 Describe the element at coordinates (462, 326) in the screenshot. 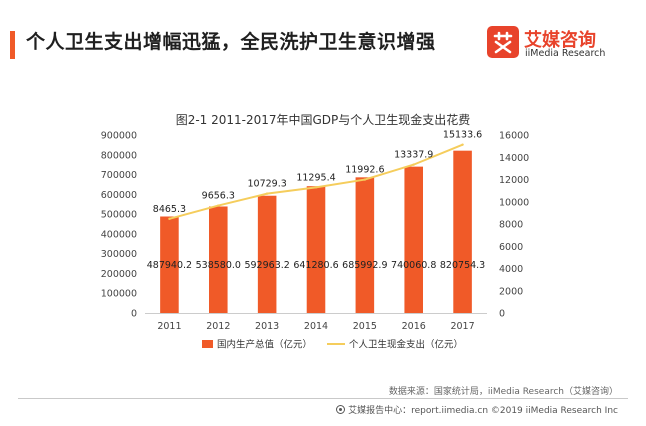

I see `x-tick-label: 2017` at that location.